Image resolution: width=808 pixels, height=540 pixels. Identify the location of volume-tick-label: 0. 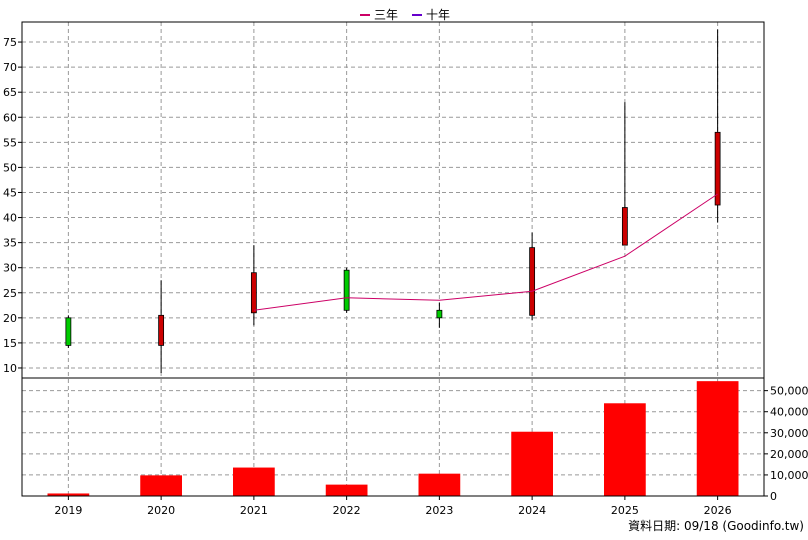
(773, 496).